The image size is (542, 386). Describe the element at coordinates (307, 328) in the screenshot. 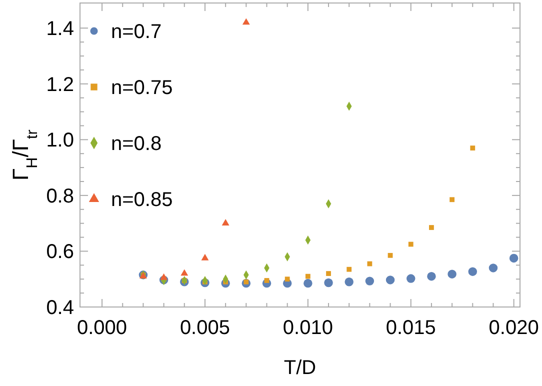

I see `x-tick-label: 0.010` at that location.